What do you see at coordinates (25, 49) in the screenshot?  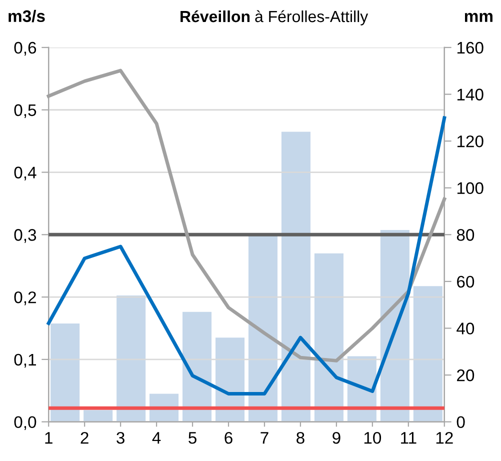 I see `y-tick-label: 0,6` at bounding box center [25, 49].